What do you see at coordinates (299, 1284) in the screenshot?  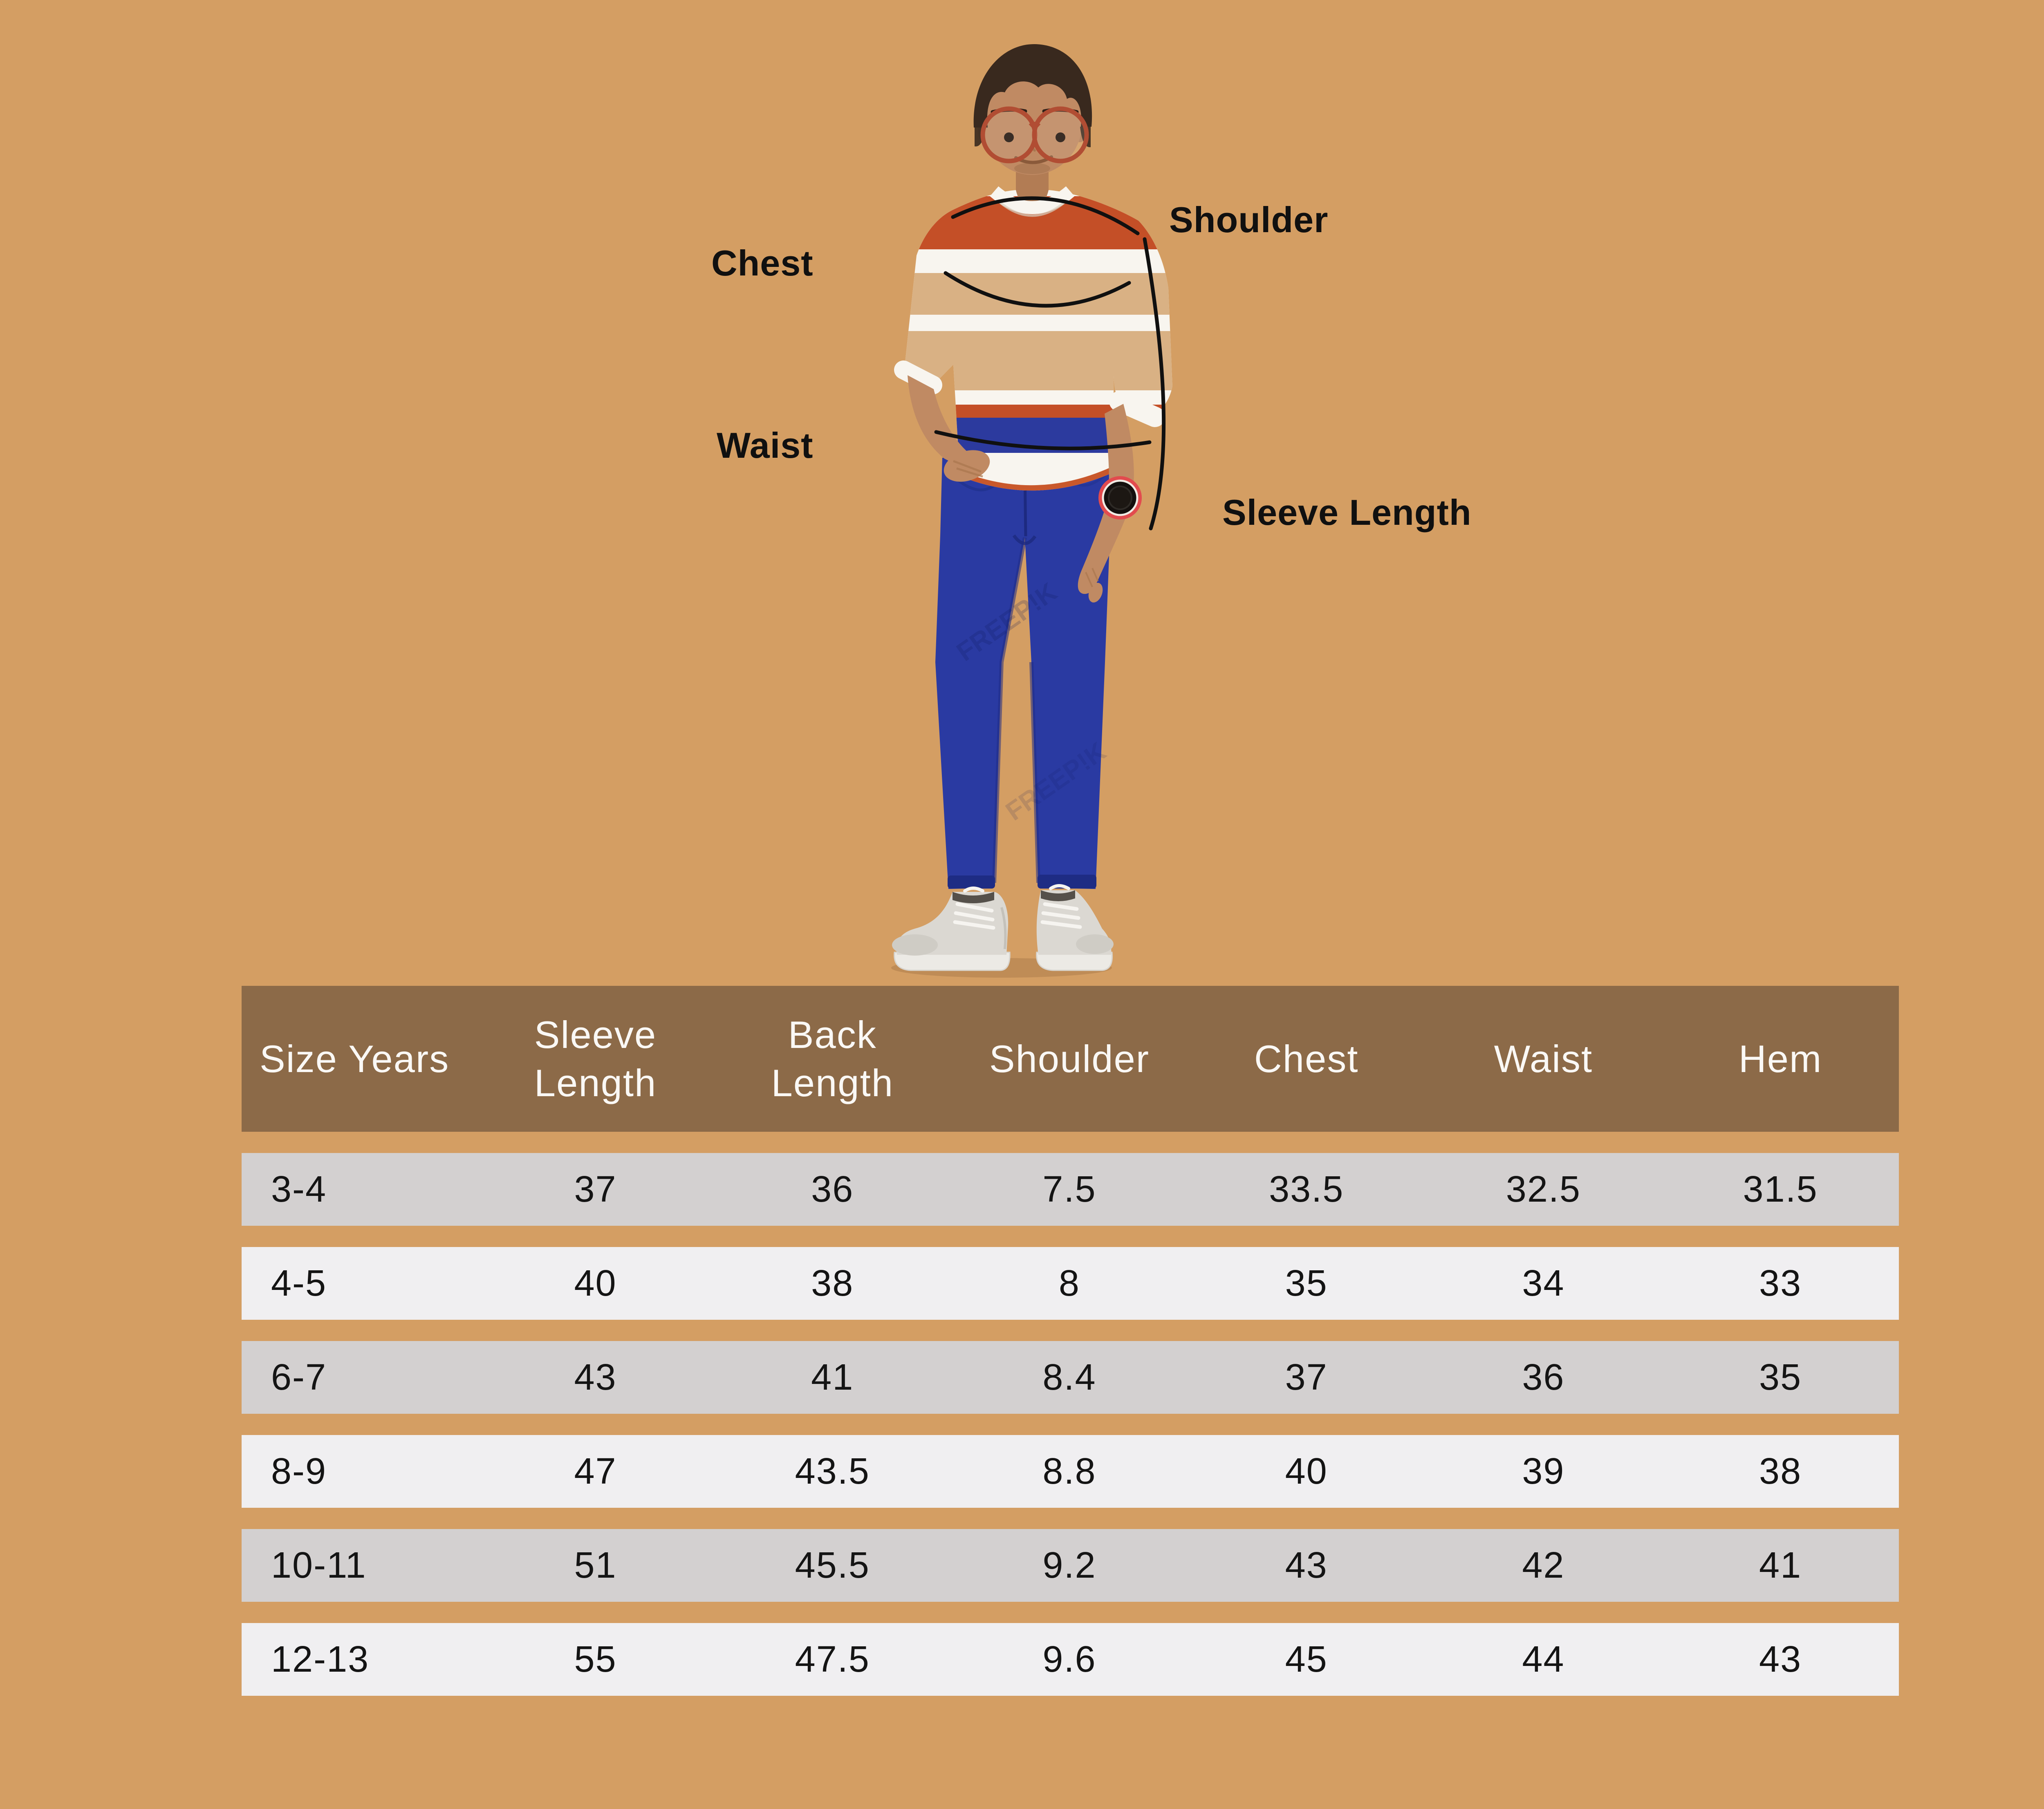 I see `cell-size-years: 4-5` at bounding box center [299, 1284].